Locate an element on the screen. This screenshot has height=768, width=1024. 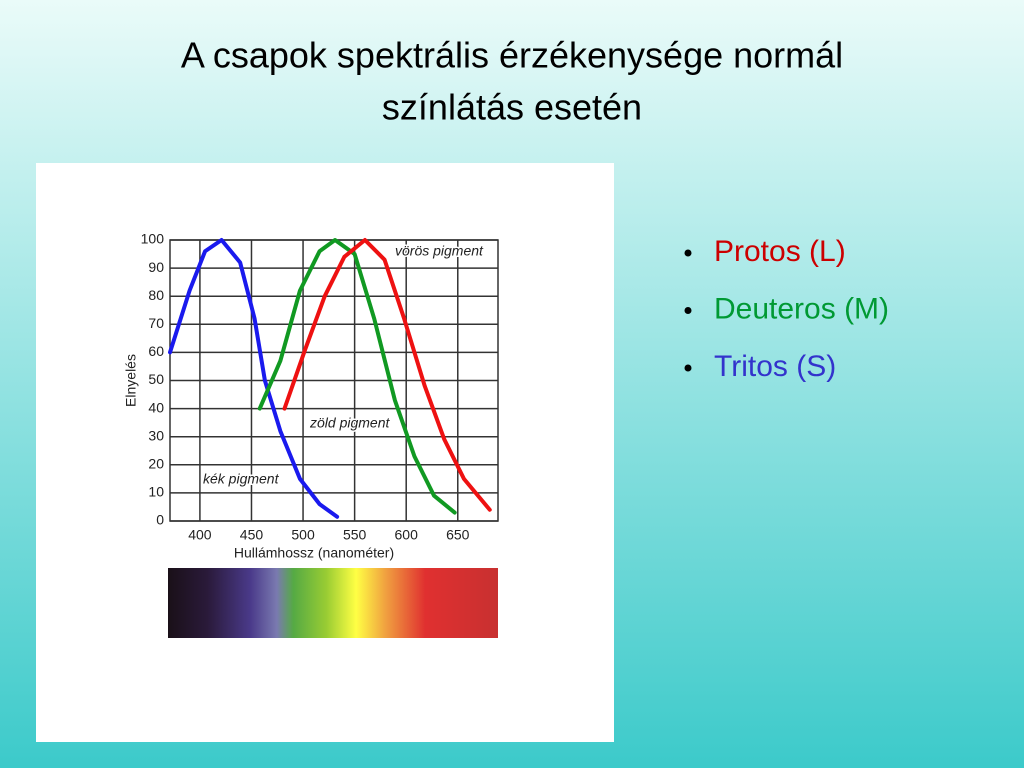
y-tick-label: 60 is located at coordinates (156, 351).